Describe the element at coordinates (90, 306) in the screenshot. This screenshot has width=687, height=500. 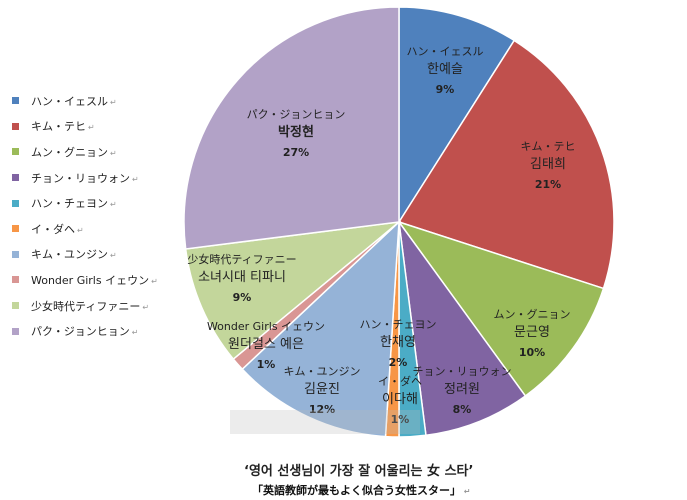
I see `legend-label: 少女時代ティファニー` at that location.